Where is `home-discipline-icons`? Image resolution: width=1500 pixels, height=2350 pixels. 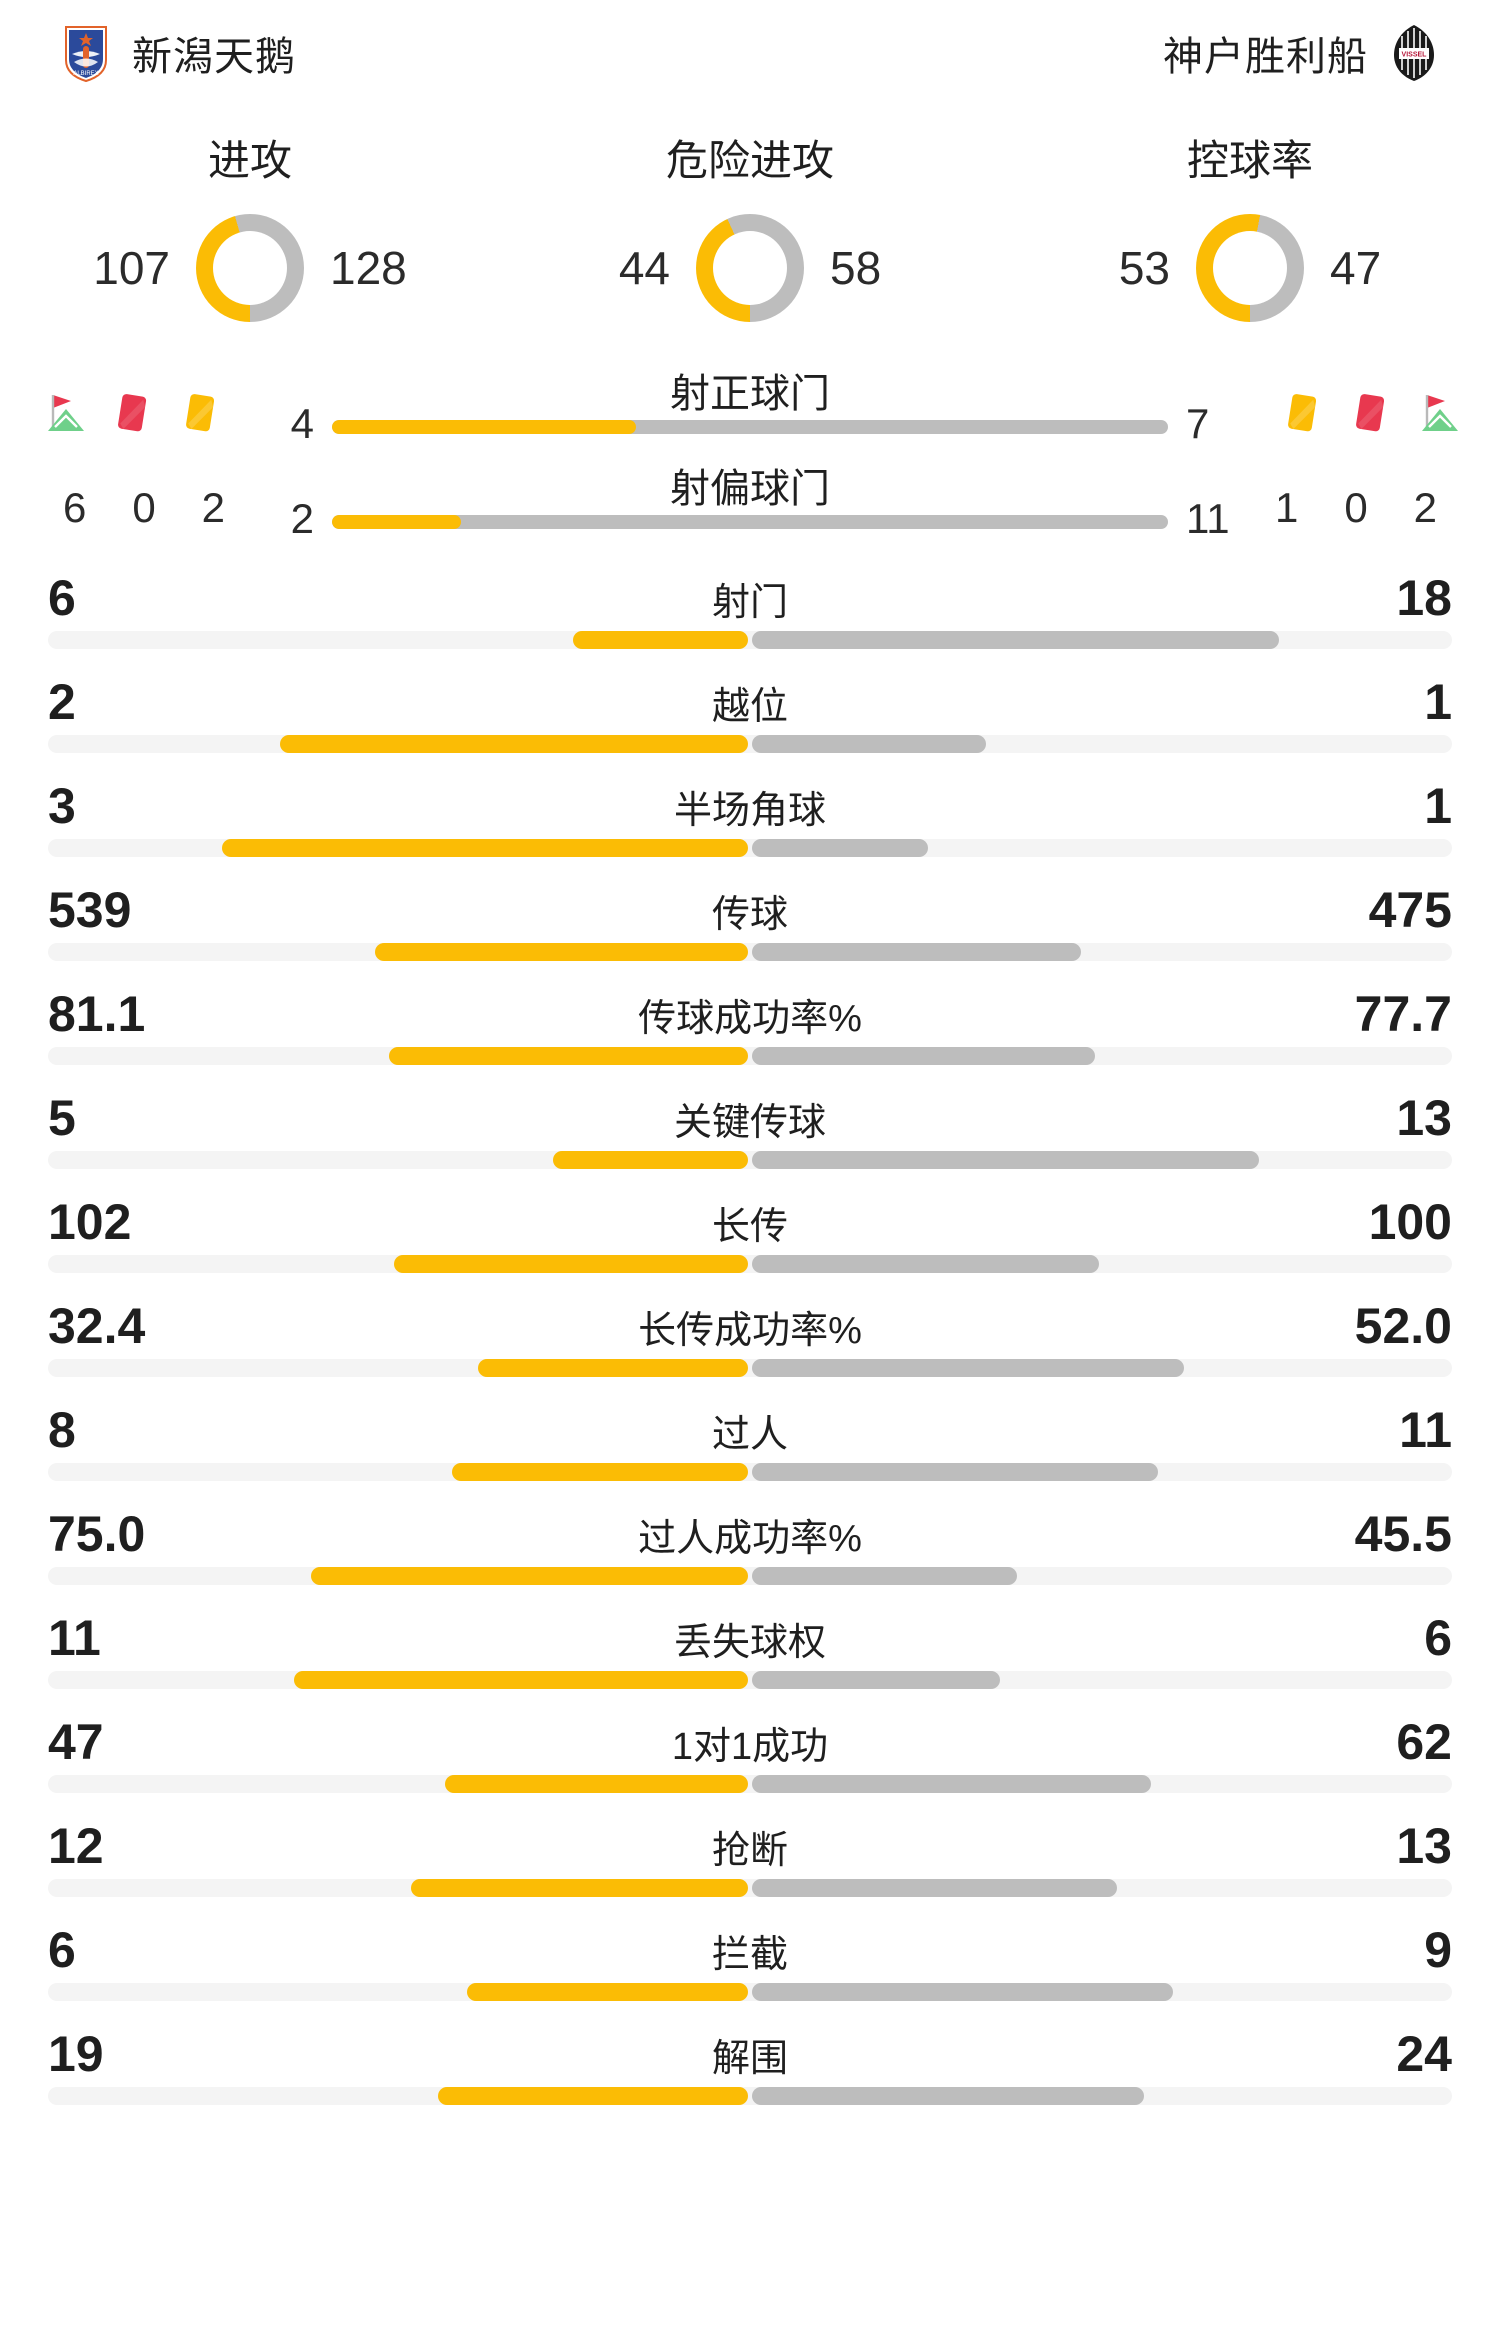
home-discipline-icons is located at coordinates (144, 413).